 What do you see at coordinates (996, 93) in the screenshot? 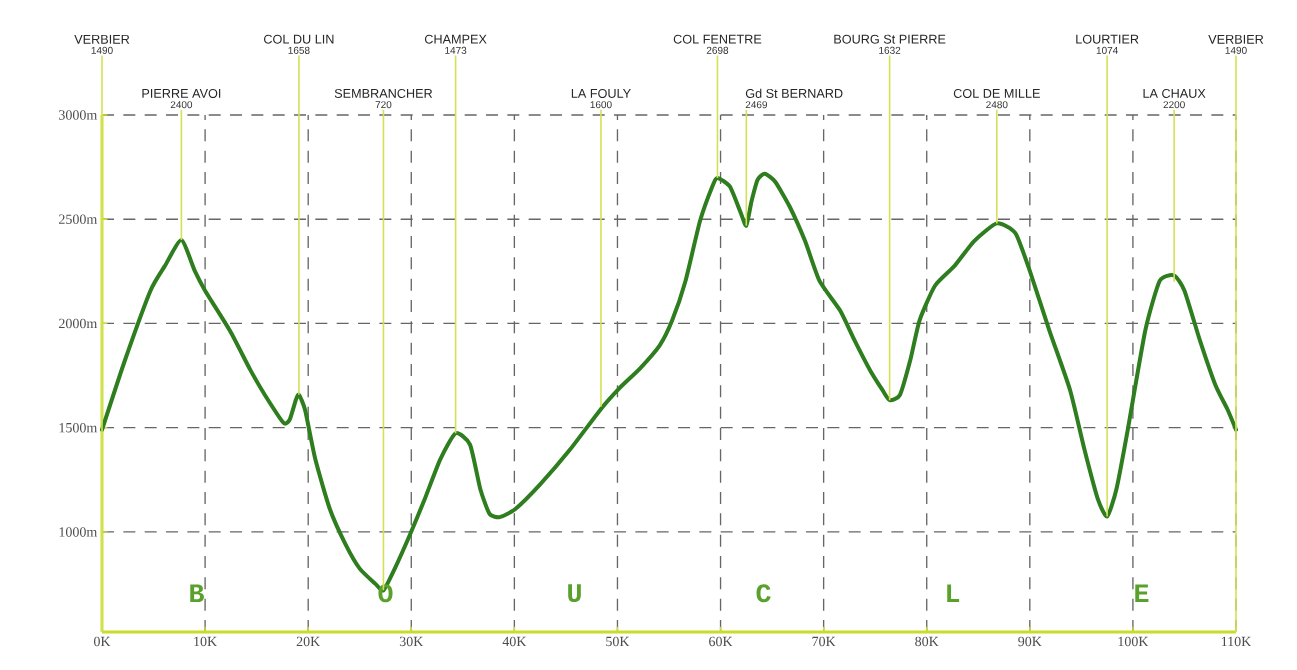
I see `annotation: COL DE MILLE` at bounding box center [996, 93].